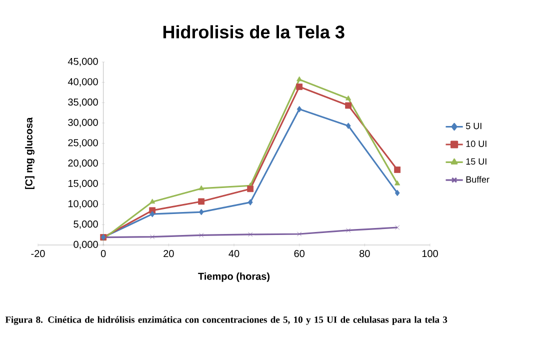  I want to click on x-tick-label: -20, so click(38, 254).